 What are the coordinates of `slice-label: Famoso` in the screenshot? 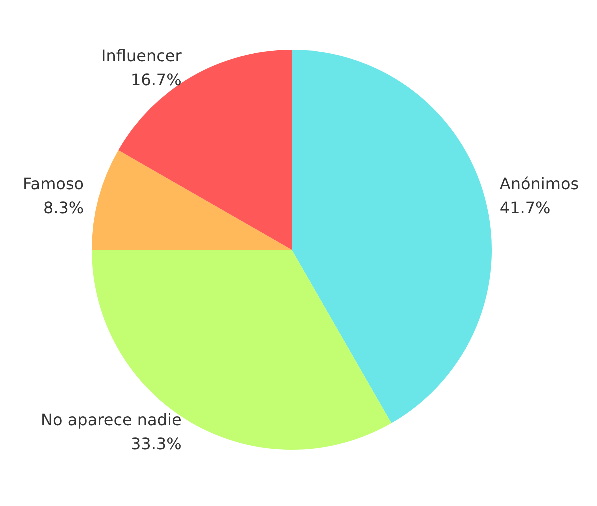 It's located at (53, 184).